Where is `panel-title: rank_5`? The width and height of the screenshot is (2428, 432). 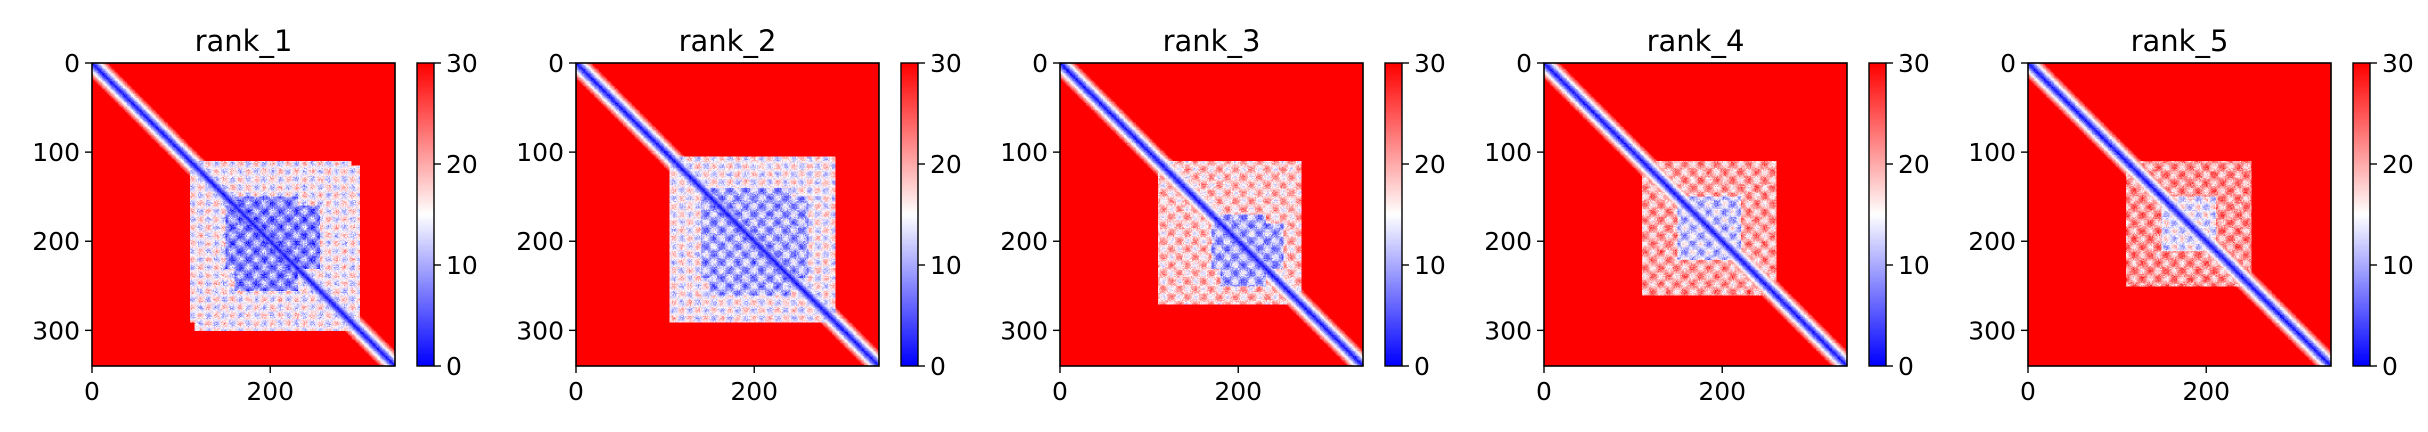 panel-title: rank_5 is located at coordinates (2180, 41).